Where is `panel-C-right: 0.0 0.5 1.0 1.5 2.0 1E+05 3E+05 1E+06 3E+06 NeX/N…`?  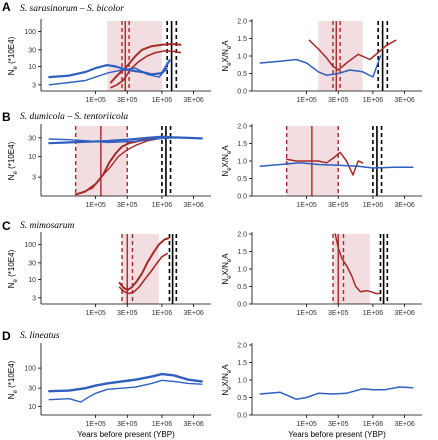 panel-C-right: 0.0 0.5 1.0 1.5 2.0 1E+05 3E+05 1E+06 3E+06 NeX/N… is located at coordinates (321, 274).